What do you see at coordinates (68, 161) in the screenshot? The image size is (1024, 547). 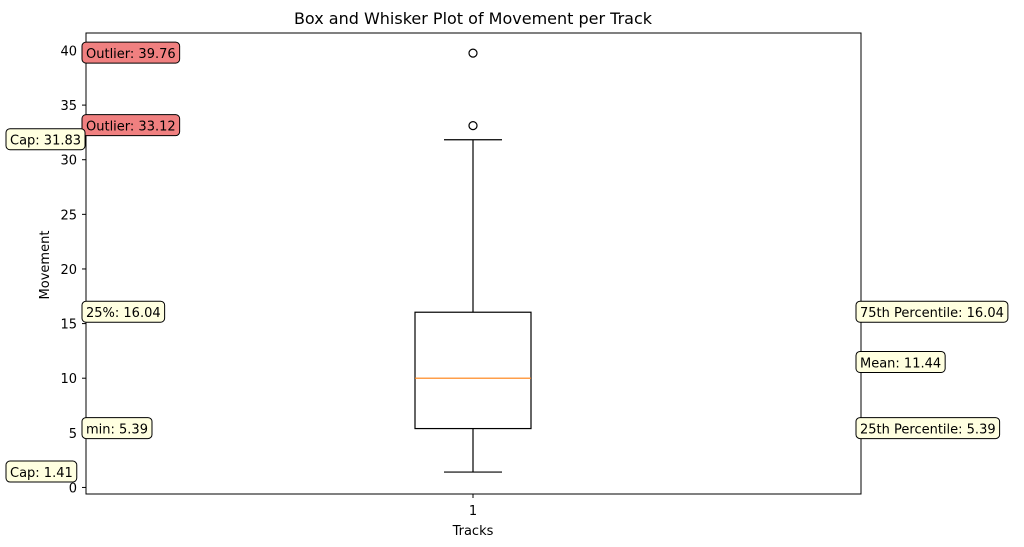 I see `y-tick-label: 30` at bounding box center [68, 161].